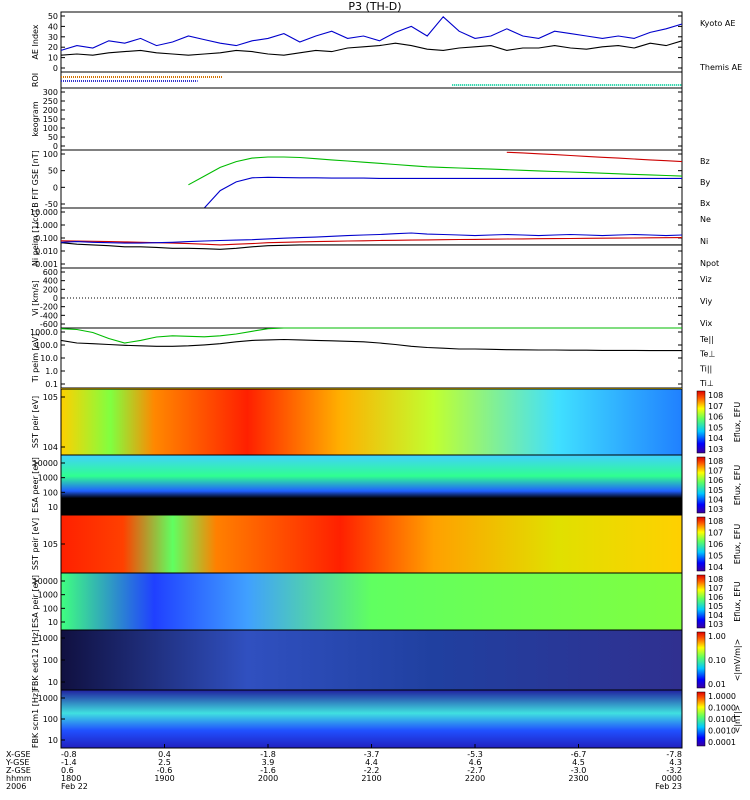  Describe the element at coordinates (706, 339) in the screenshot. I see `temp-legend-te-: Te||` at that location.